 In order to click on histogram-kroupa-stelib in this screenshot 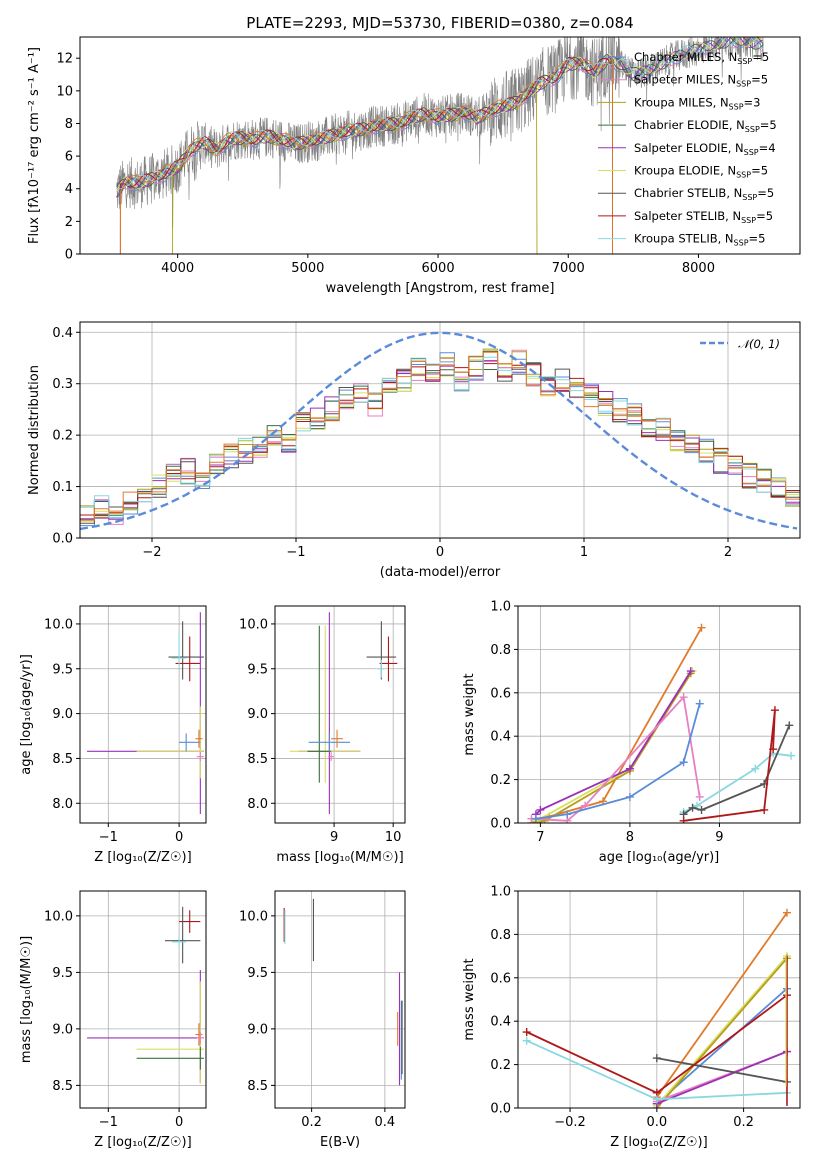, I will do `click(440, 447)`.